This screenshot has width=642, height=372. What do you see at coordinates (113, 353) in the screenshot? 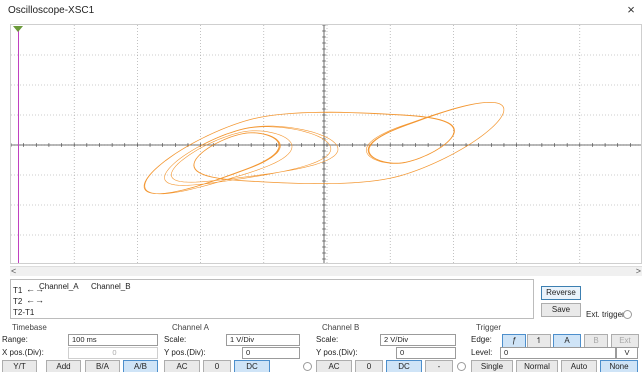
I see `timebase-xpos-field: 0` at bounding box center [113, 353].